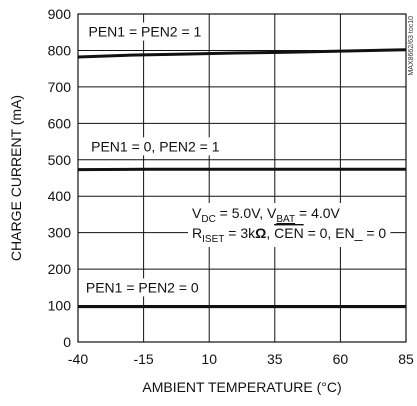 Image resolution: width=417 pixels, height=406 pixels. I want to click on x-tick-label: 10, so click(209, 359).